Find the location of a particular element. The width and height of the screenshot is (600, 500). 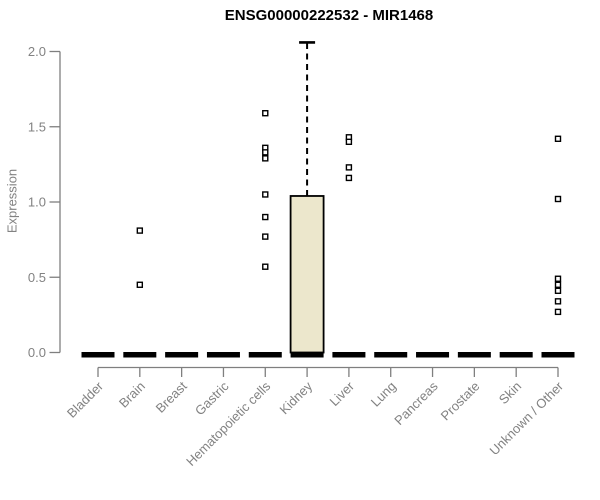

x-tick-label-lung: Lung is located at coordinates (383, 394).